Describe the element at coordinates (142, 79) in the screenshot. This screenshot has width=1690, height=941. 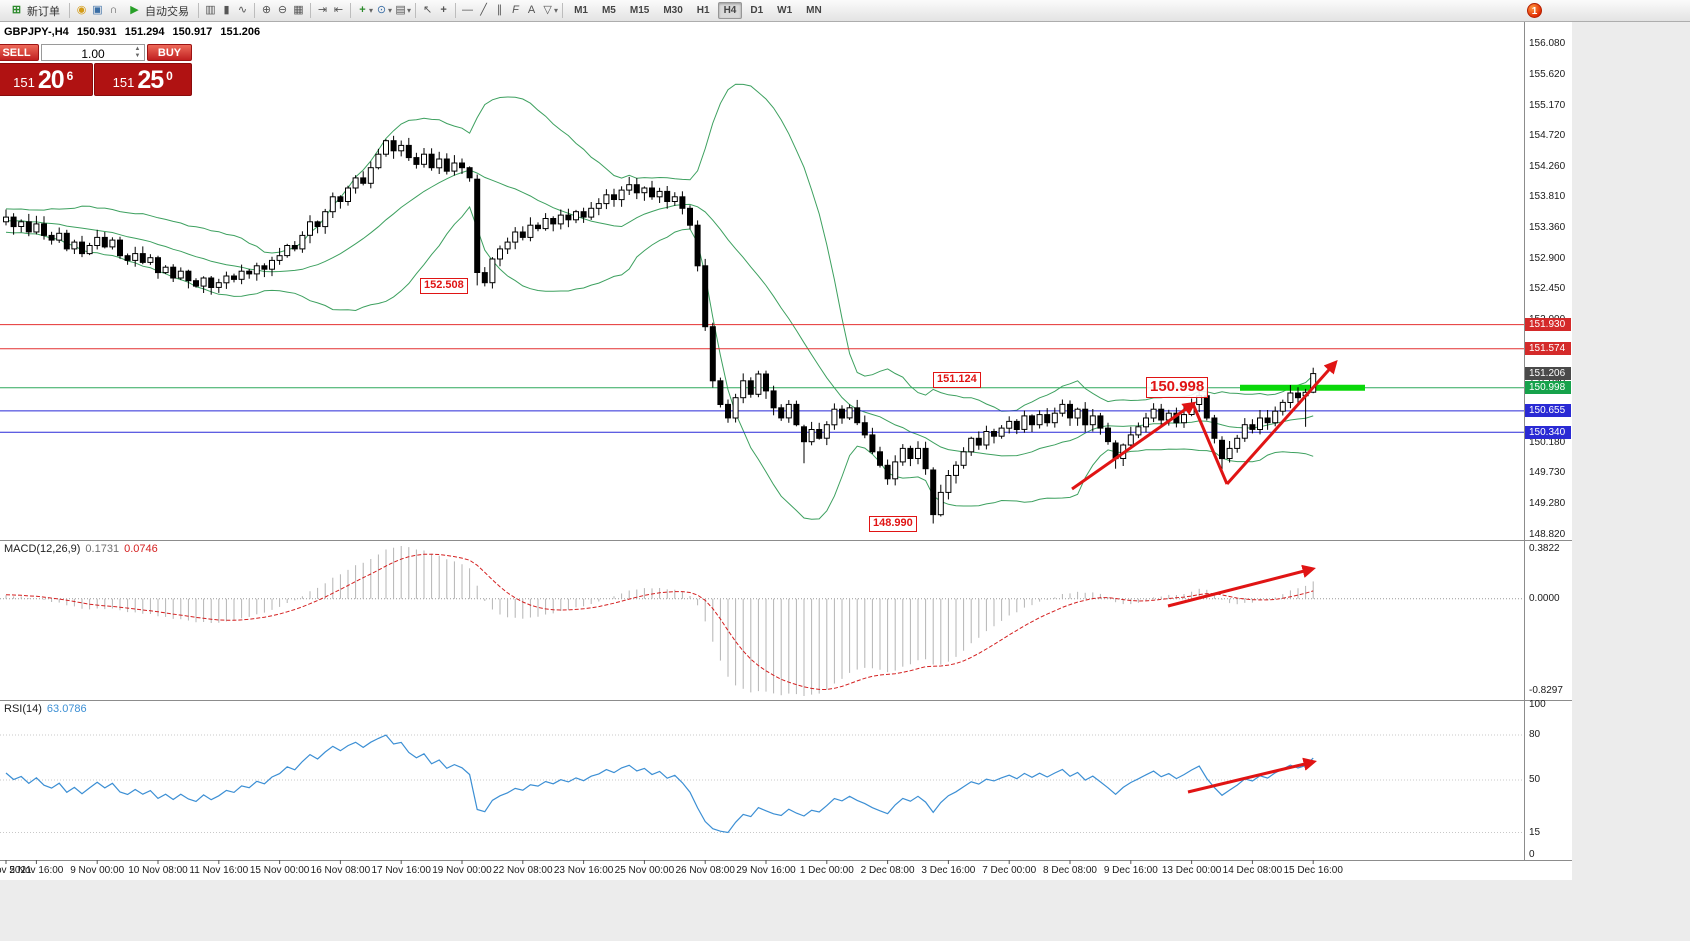
I see `buy-price-button: 151 25 0` at that location.